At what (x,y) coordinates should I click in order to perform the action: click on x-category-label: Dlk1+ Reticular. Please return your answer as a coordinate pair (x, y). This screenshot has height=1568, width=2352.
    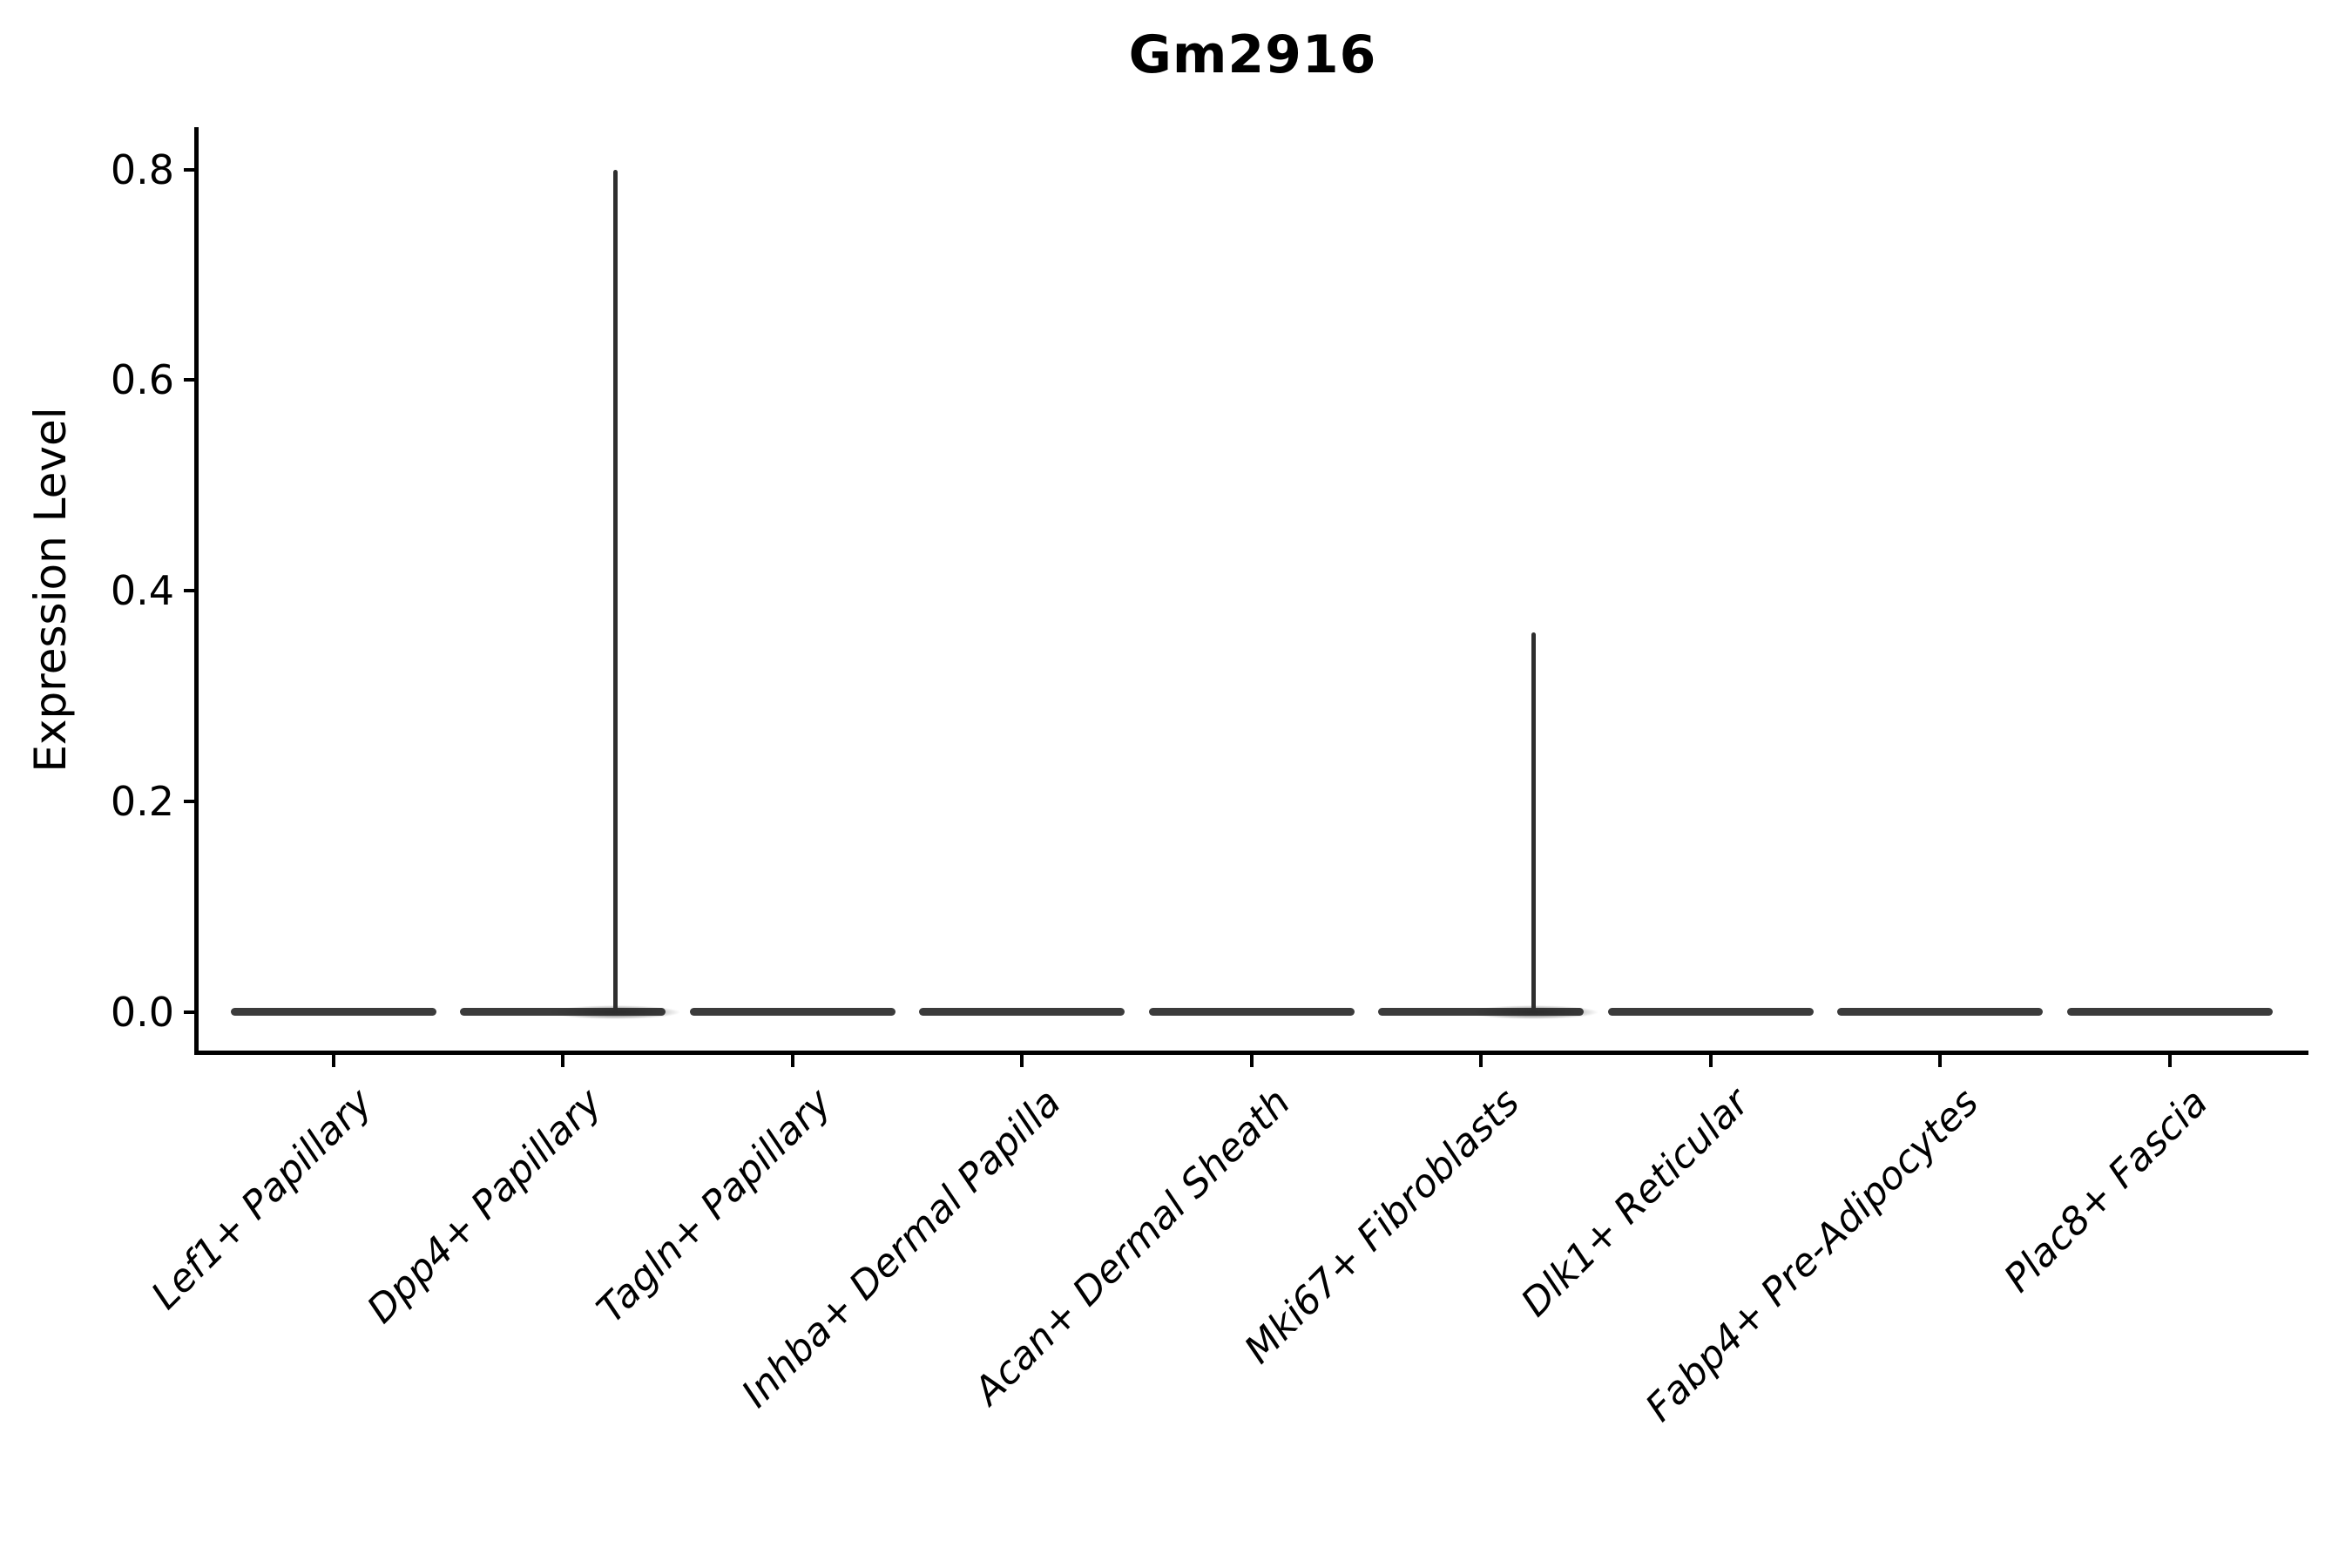
    Looking at the image, I should click on (1635, 1203).